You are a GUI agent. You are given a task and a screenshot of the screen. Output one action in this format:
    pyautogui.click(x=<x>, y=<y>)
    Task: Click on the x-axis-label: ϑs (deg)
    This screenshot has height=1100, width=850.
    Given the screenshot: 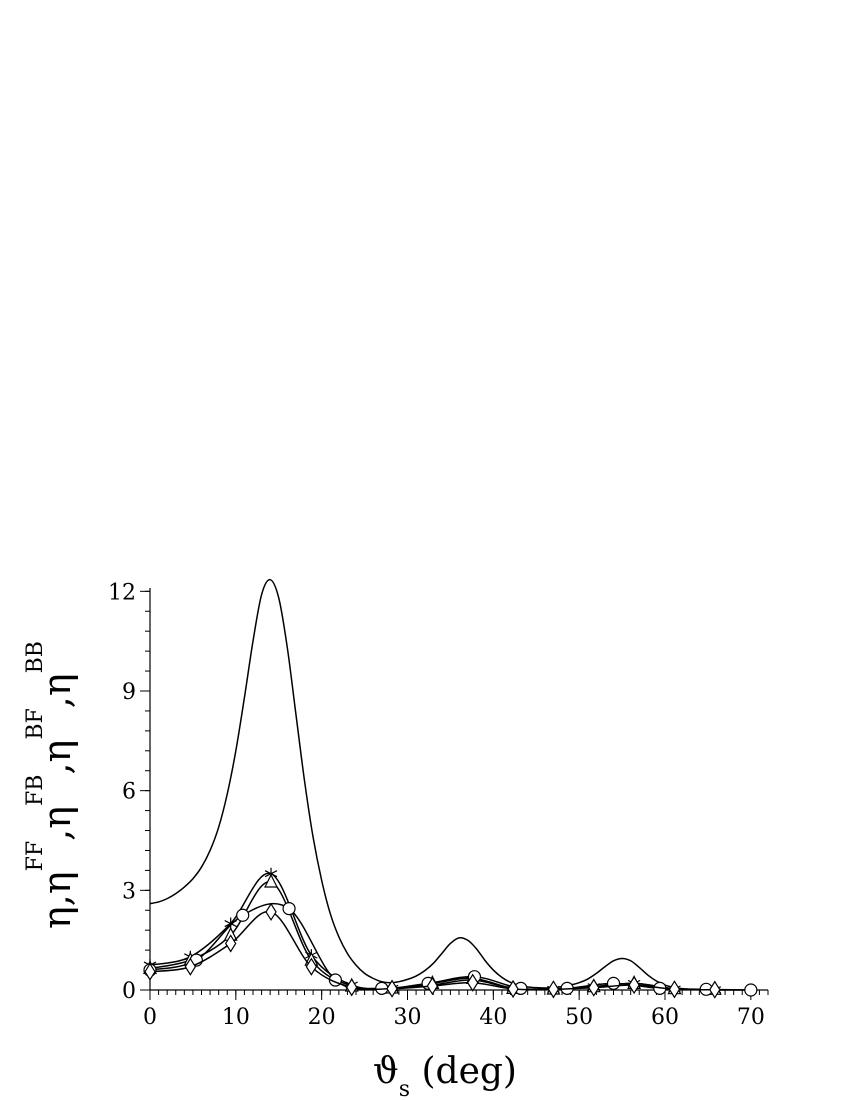 What is the action you would take?
    pyautogui.click(x=445, y=1075)
    